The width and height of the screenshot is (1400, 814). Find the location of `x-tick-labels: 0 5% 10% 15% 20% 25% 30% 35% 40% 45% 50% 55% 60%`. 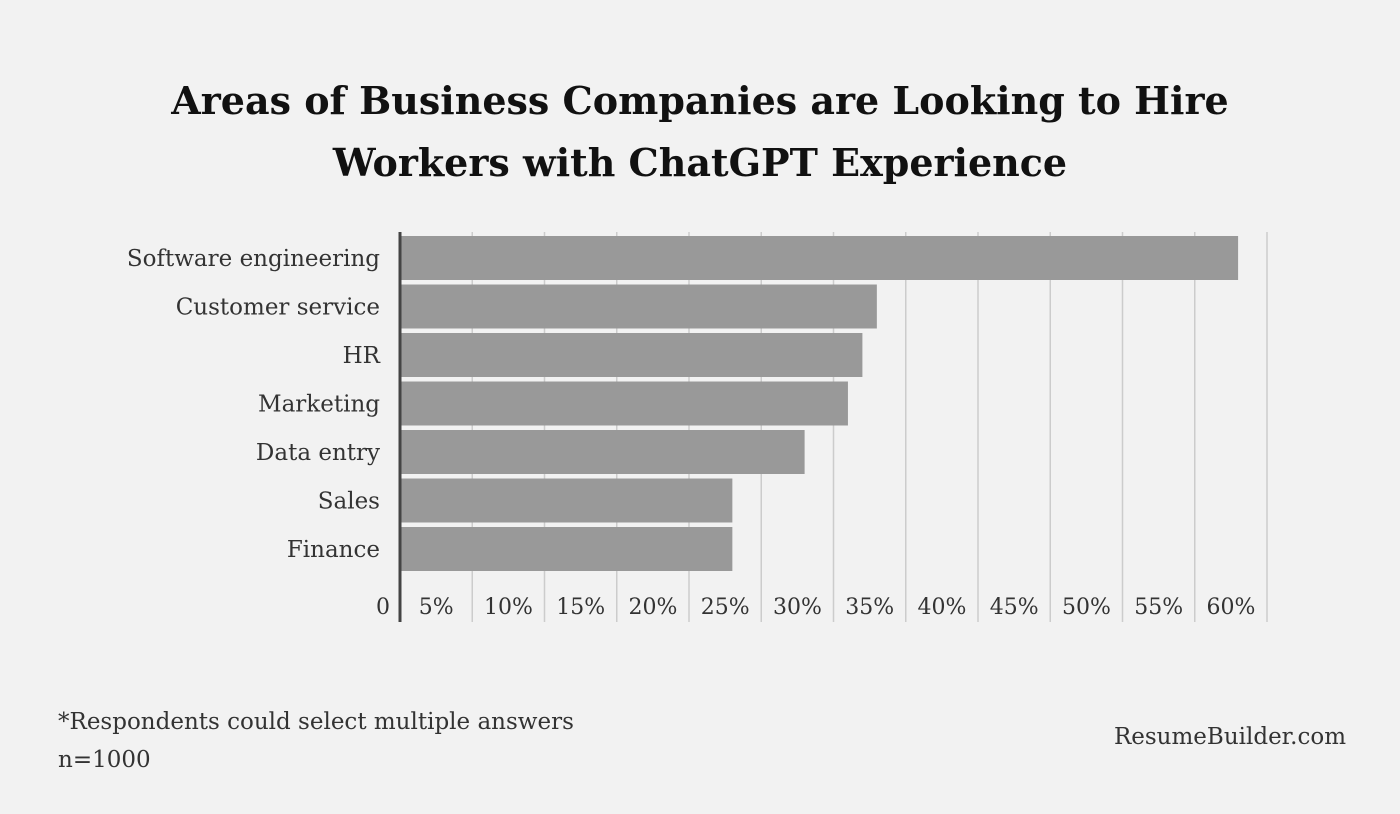

x-tick-labels: 0 5% 10% 15% 20% 25% 30% 35% 40% 45% 50% 55% 60% is located at coordinates (815, 607).